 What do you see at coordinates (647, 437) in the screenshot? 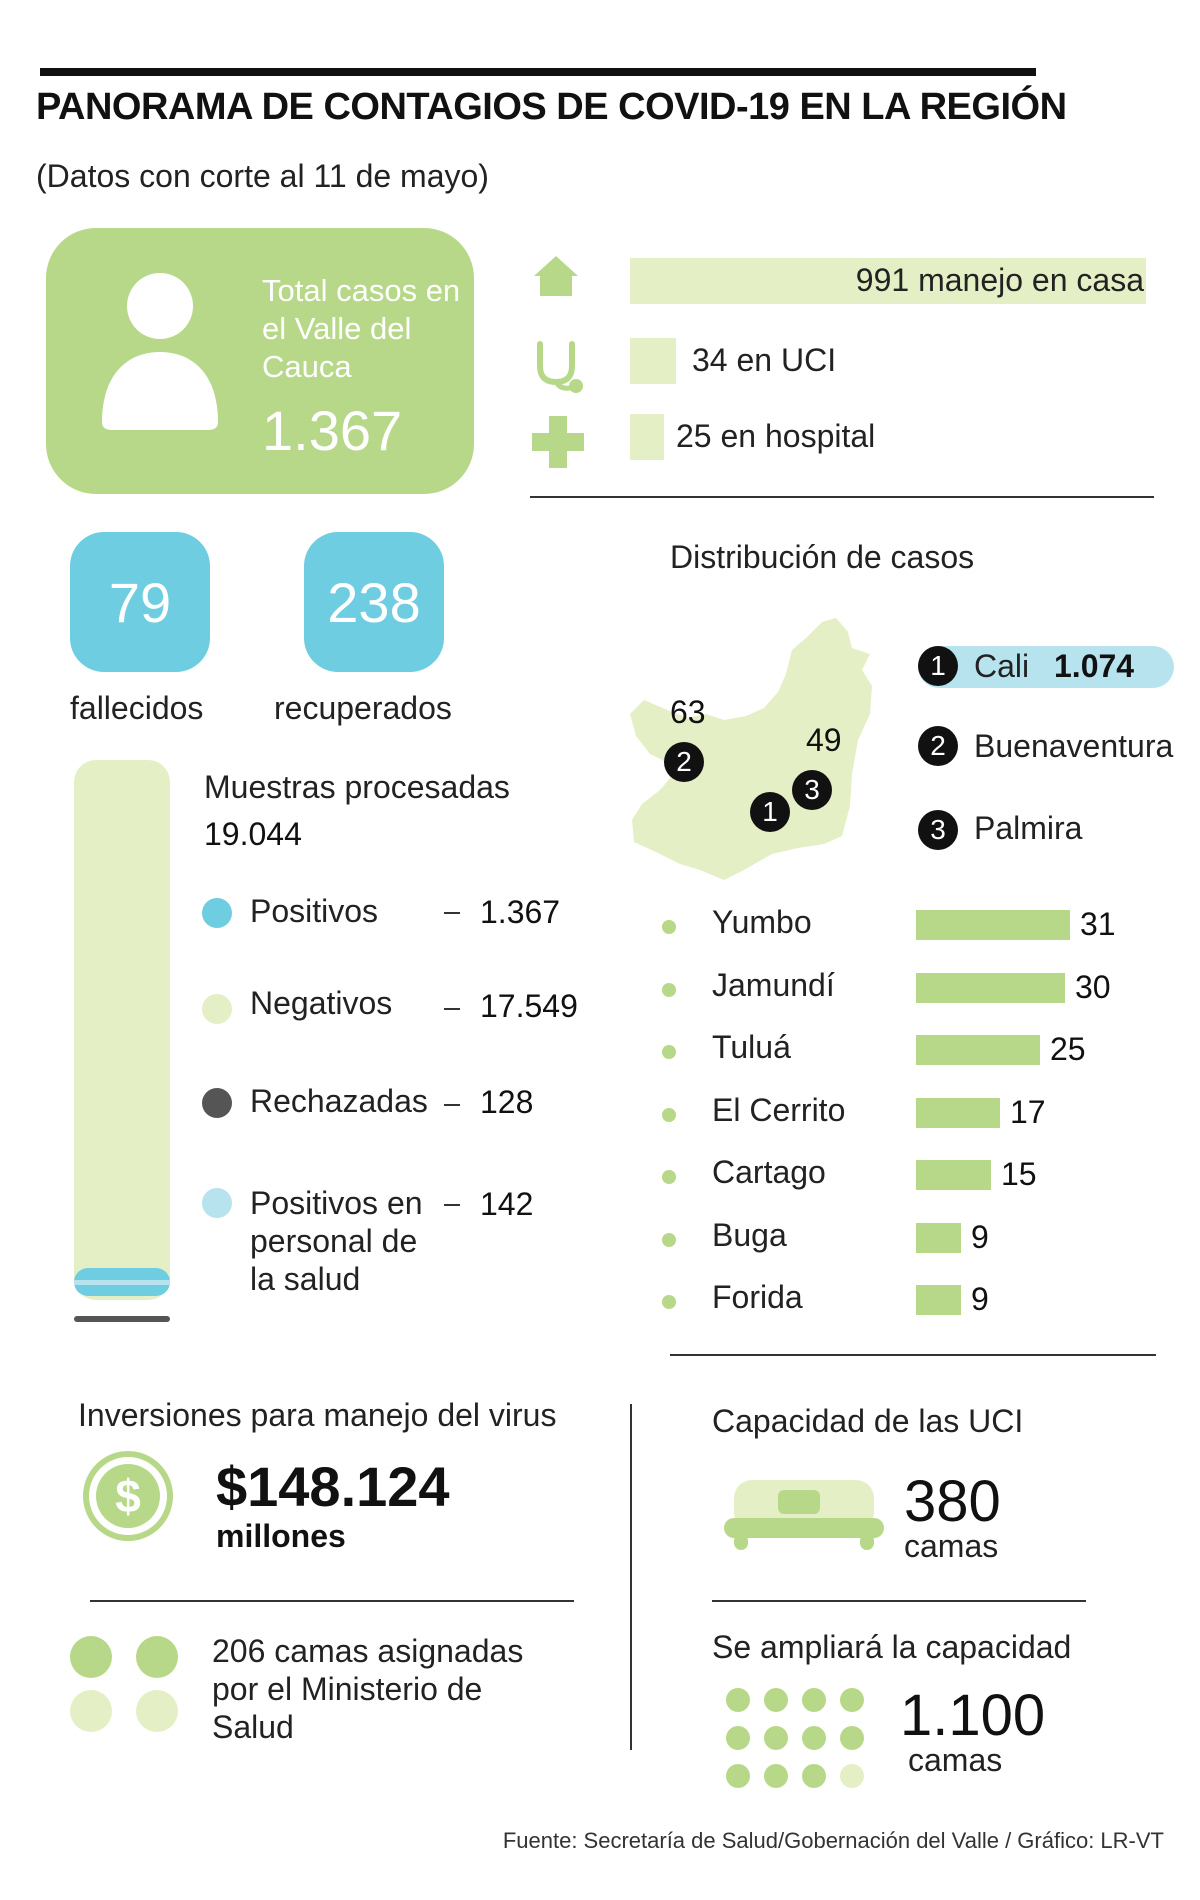
I see `hospital-bar` at bounding box center [647, 437].